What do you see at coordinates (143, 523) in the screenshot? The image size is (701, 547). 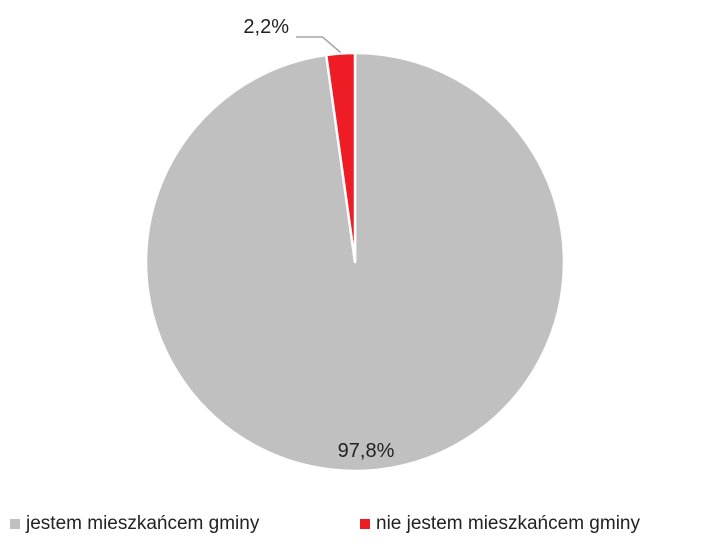 I see `legend-label: jestem mieszkańcem gminy` at bounding box center [143, 523].